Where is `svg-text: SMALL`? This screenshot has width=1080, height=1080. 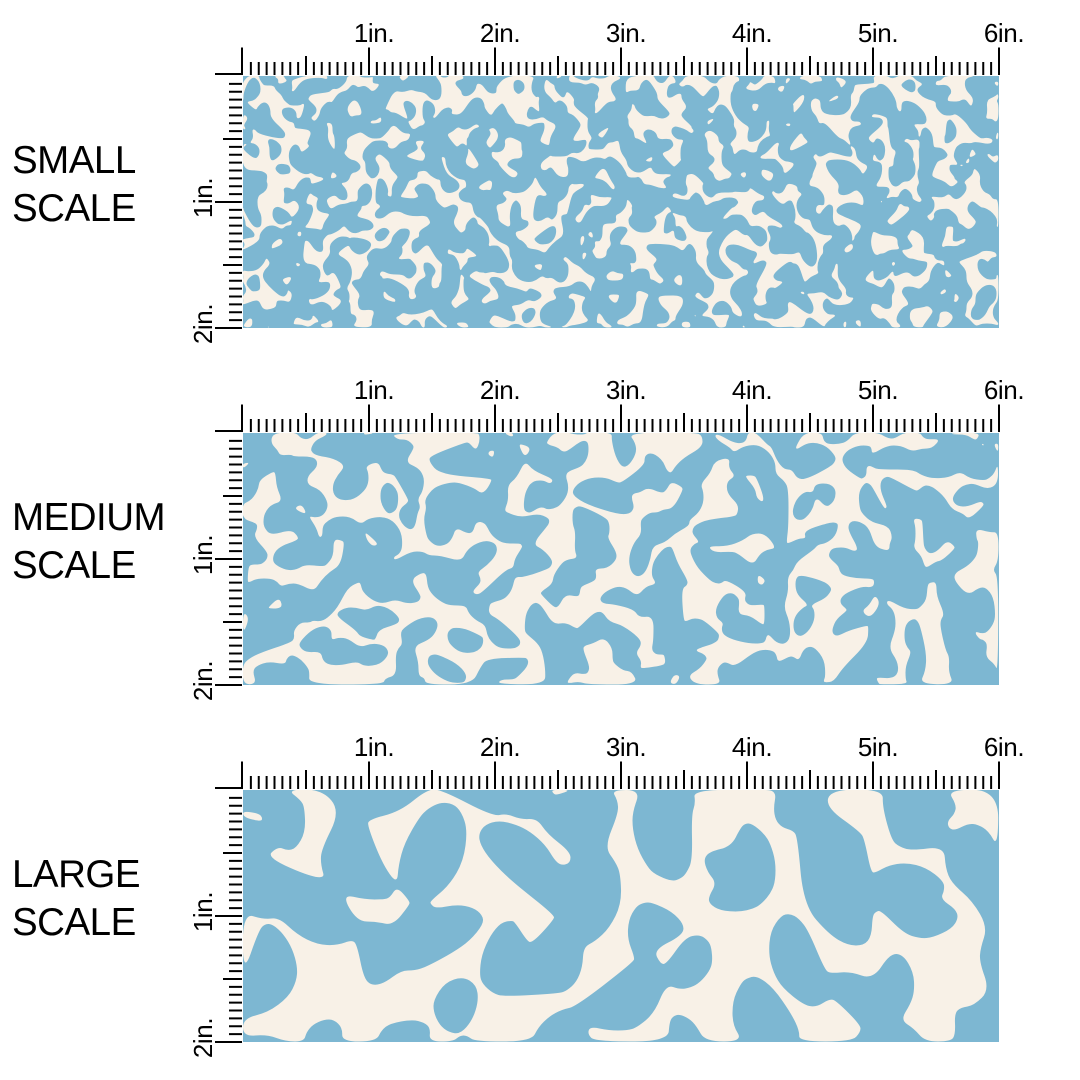
svg-text: SMALL is located at coordinates (74, 160).